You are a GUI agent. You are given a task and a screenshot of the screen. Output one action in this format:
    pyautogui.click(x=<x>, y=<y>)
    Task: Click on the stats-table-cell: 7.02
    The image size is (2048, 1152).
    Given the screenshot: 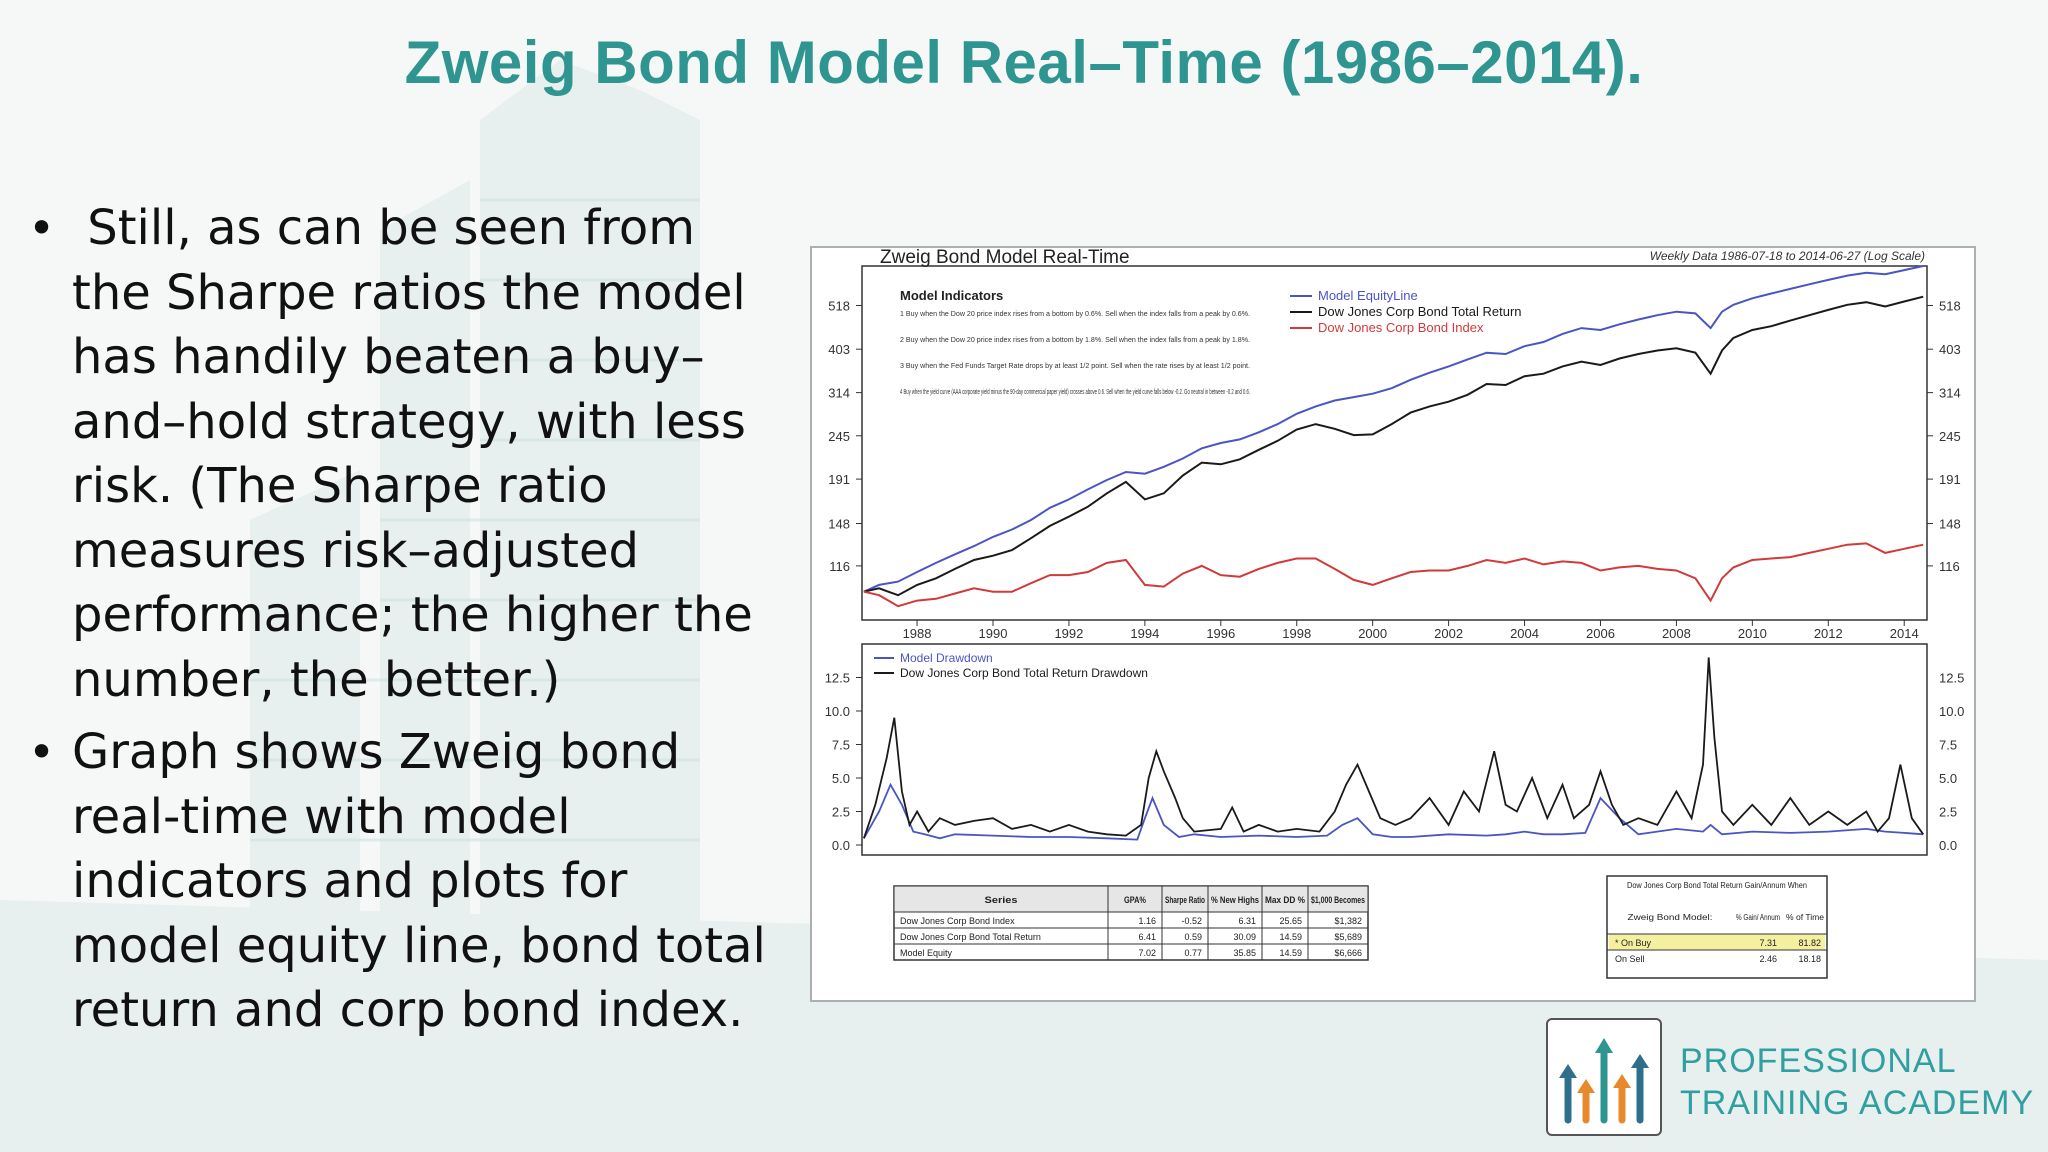 What is the action you would take?
    pyautogui.click(x=1147, y=953)
    